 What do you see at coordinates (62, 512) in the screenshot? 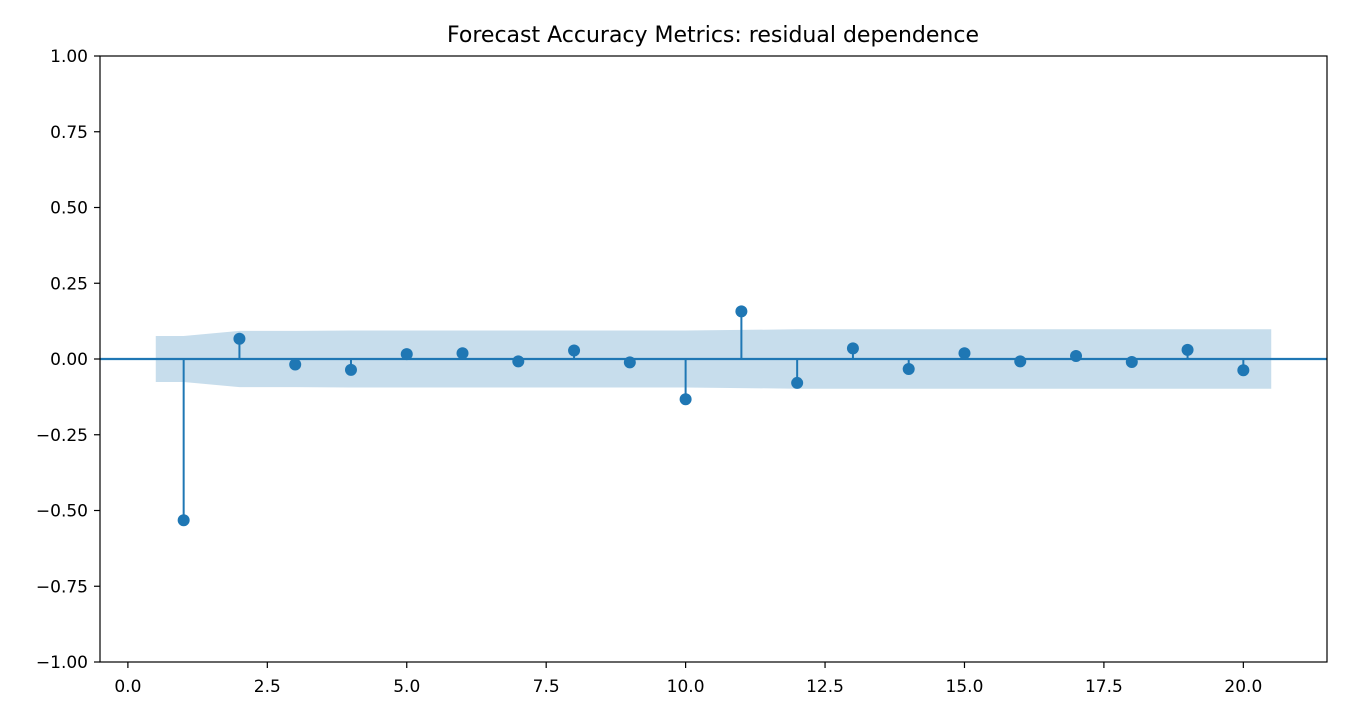
I see `y-tick-label: −0.50` at bounding box center [62, 512].